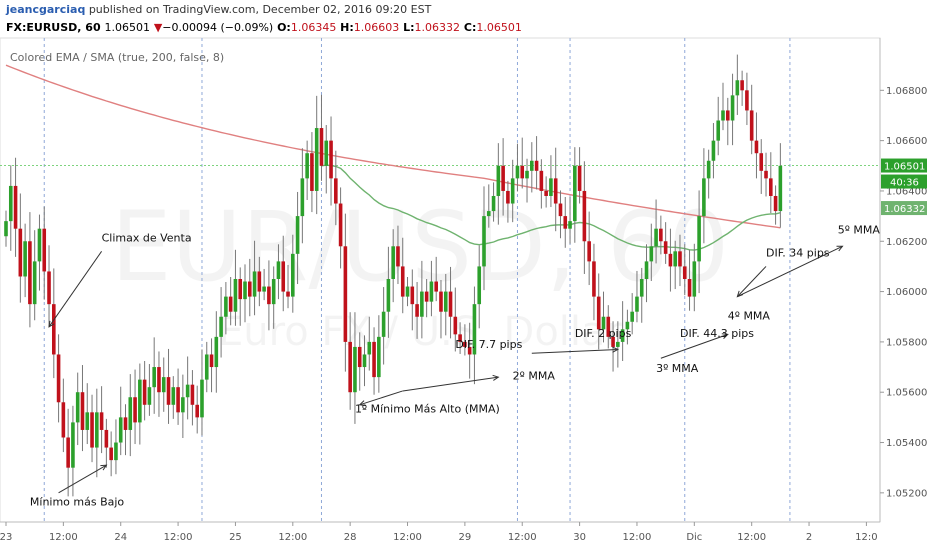 The image size is (932, 550). Describe the element at coordinates (45, 9) in the screenshot. I see `author-link: jeancgarciaq` at that location.